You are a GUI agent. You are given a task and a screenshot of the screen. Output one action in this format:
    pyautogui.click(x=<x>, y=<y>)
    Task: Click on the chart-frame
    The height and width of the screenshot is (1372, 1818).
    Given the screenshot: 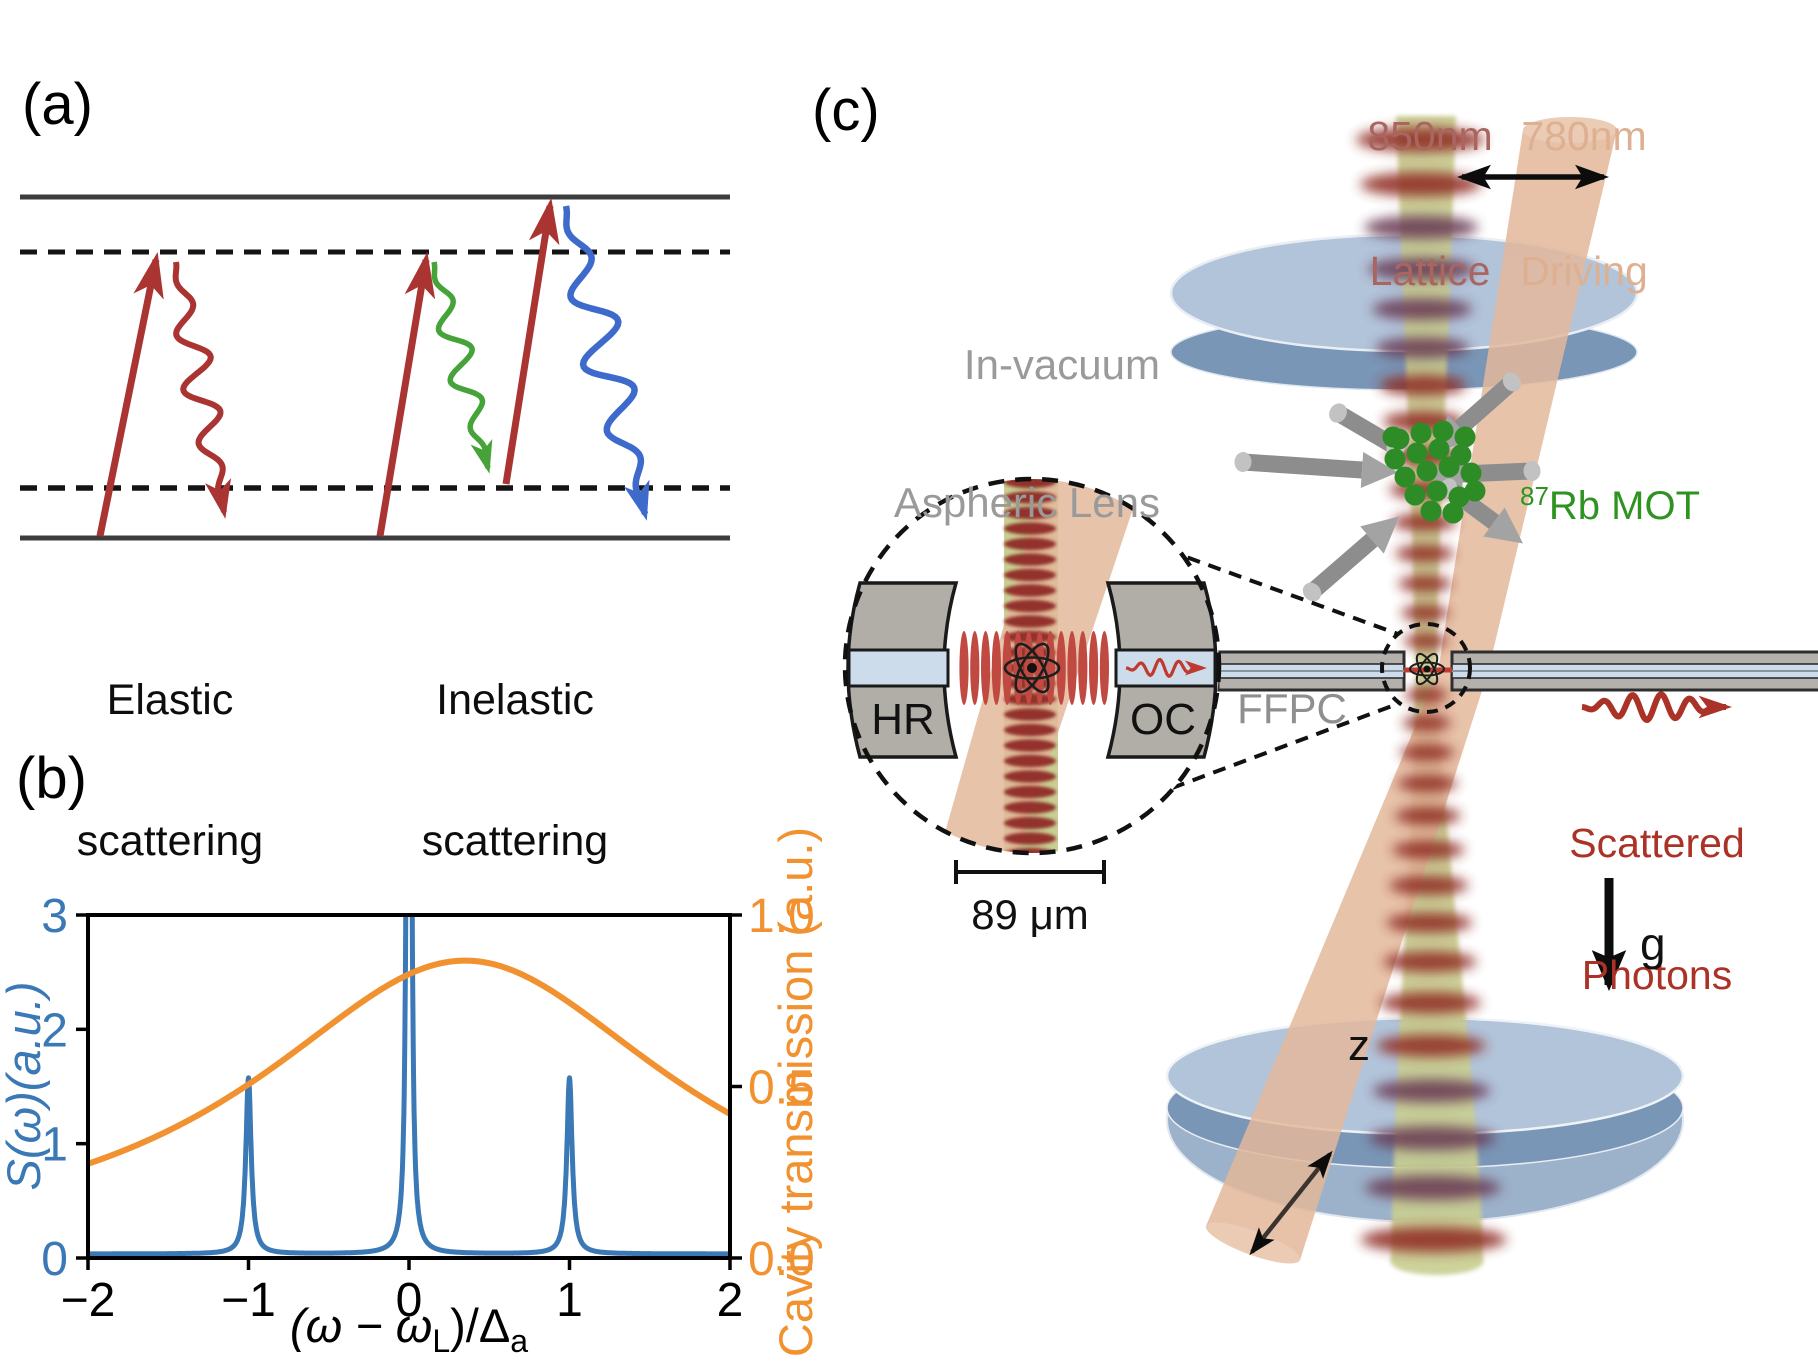 What is the action you would take?
    pyautogui.click(x=409, y=1086)
    